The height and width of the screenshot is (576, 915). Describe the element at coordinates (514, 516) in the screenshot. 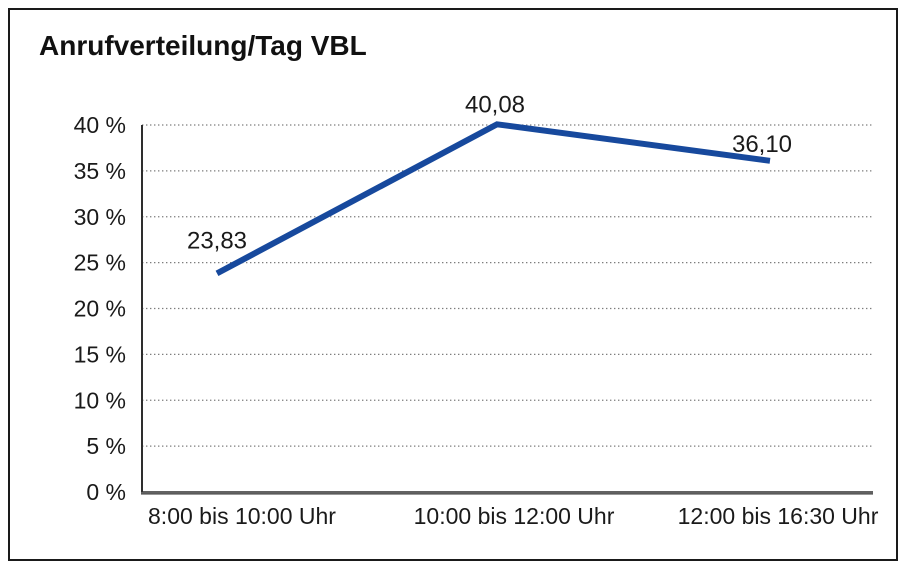

I see `x-axis-category-label: 10:00 bis 12:00 Uhr` at that location.